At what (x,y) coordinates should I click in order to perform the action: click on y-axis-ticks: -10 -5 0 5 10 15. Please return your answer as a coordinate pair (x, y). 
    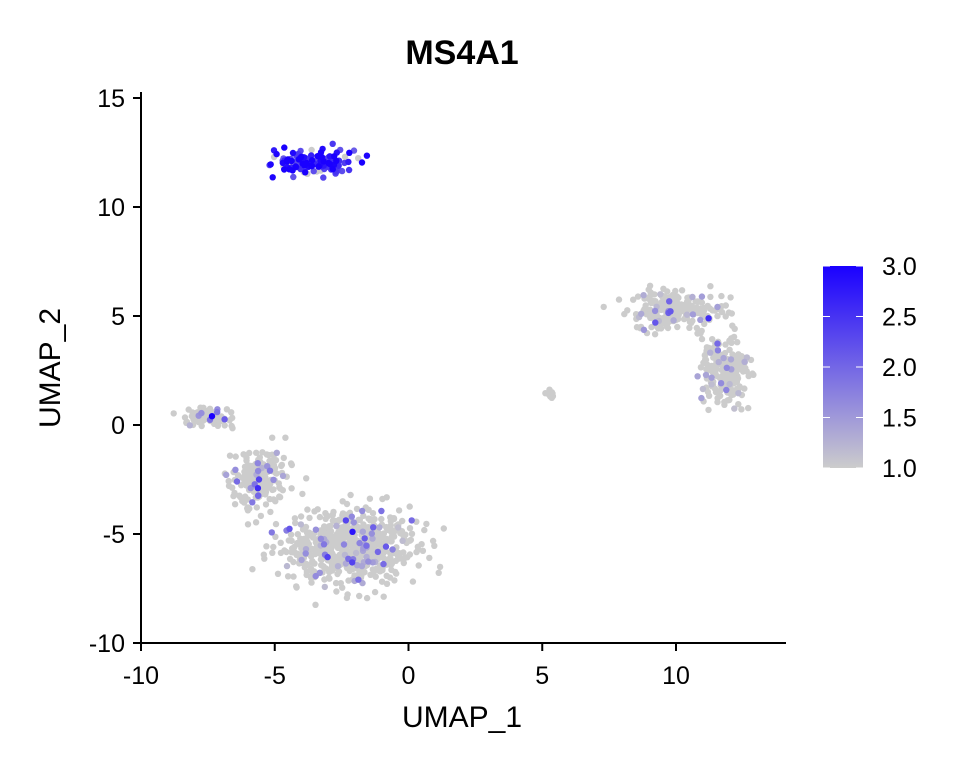
    Looking at the image, I should click on (115, 371).